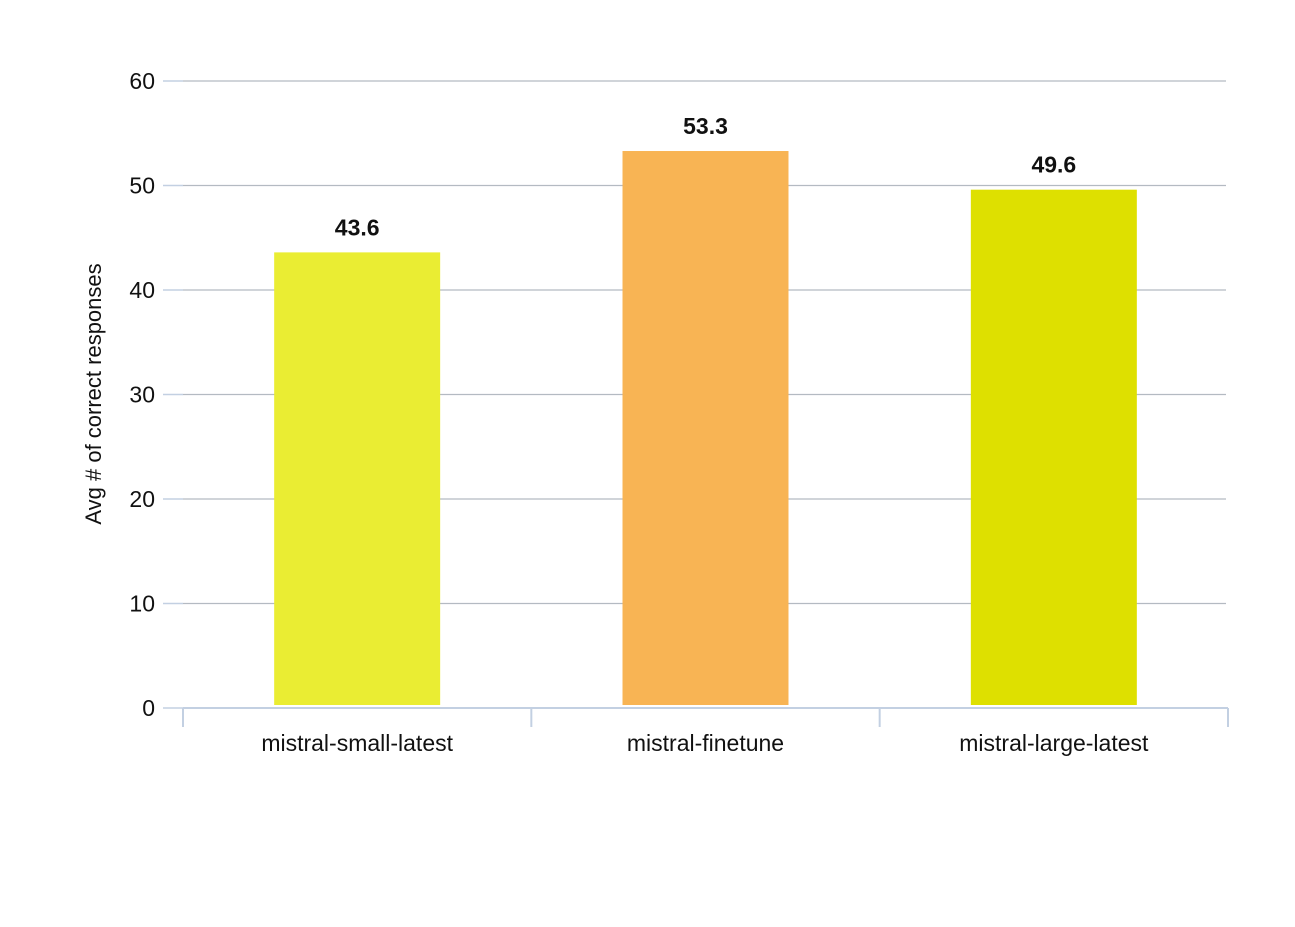 The height and width of the screenshot is (927, 1295). Describe the element at coordinates (705, 743) in the screenshot. I see `x-tick-label: mistral-finetune` at that location.